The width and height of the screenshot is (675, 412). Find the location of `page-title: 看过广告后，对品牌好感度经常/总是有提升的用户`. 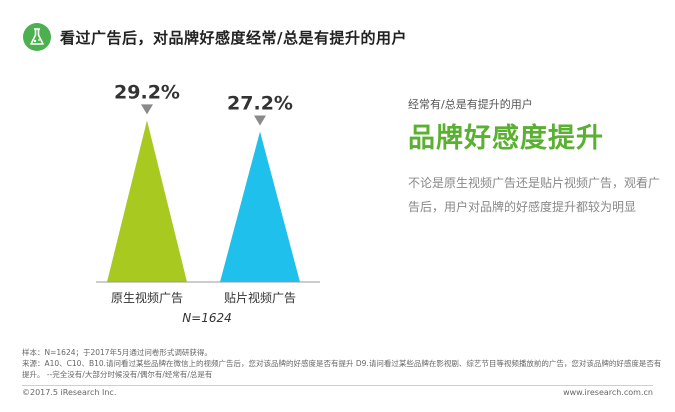

page-title: 看过广告后，对品牌好感度经常/总是有提升的用户 is located at coordinates (233, 37).